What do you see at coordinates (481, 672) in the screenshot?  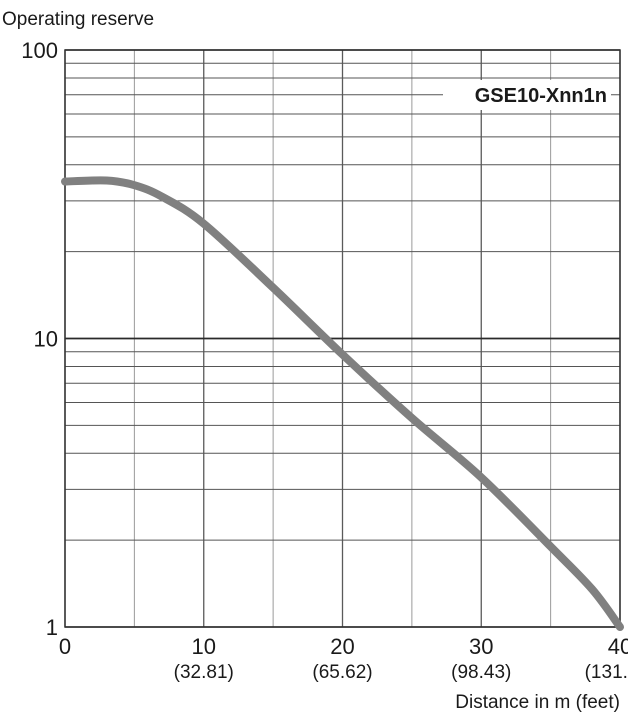 I see `x-tick-sublabel: (98.43)` at bounding box center [481, 672].